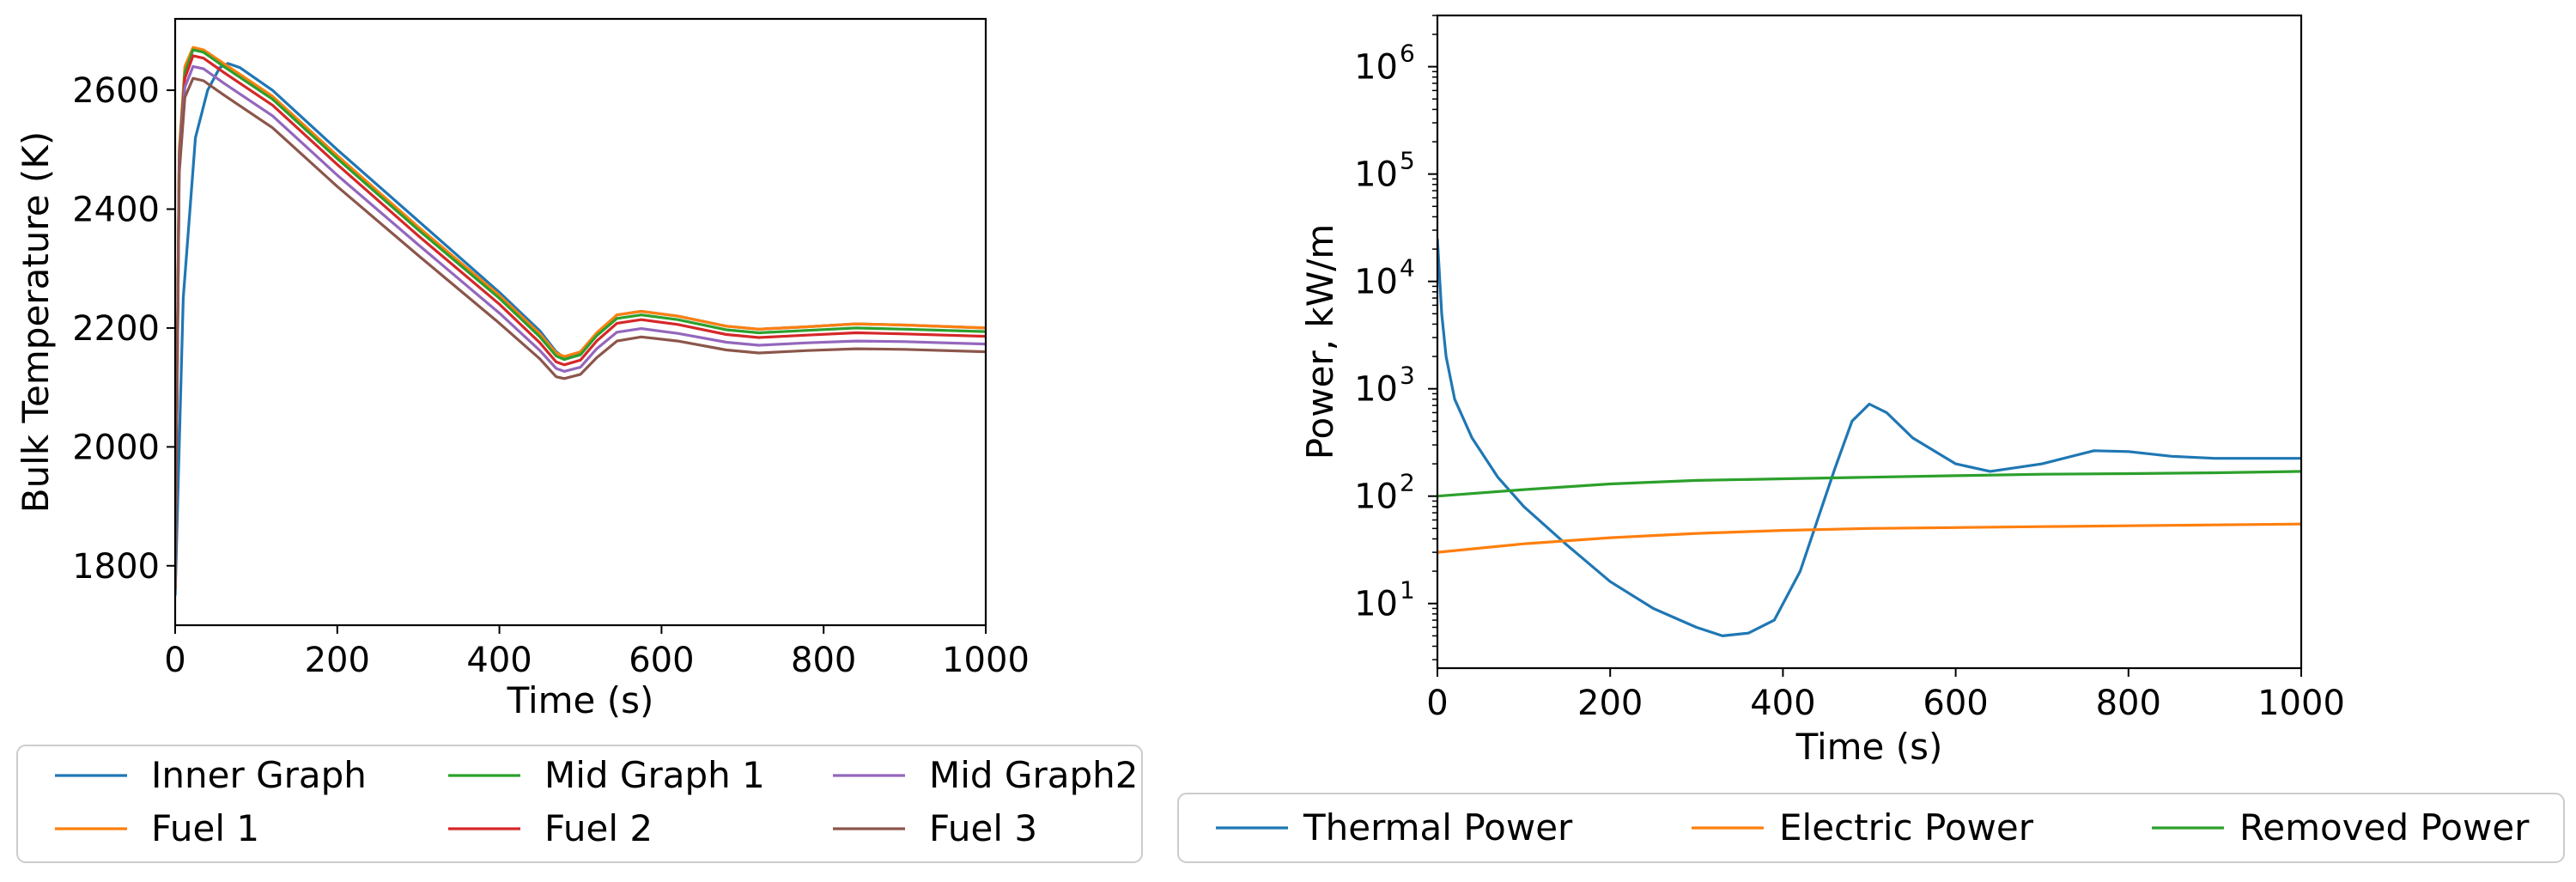 The width and height of the screenshot is (2576, 882). I want to click on left-y-tick-label-3: 2400, so click(116, 209).